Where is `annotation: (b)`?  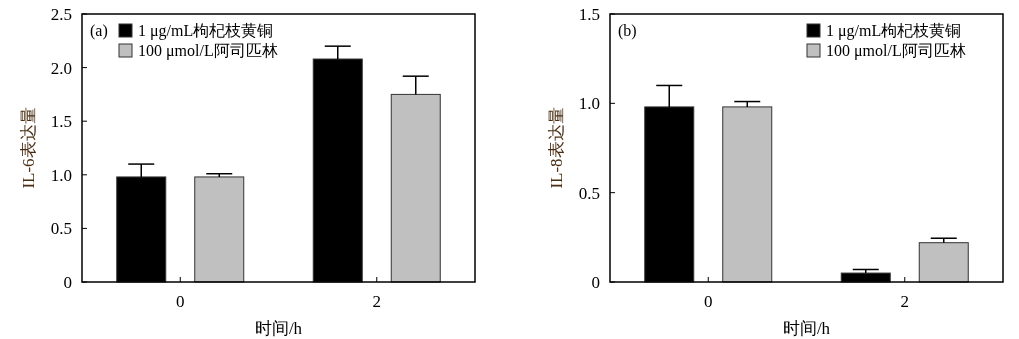
annotation: (b) is located at coordinates (627, 31).